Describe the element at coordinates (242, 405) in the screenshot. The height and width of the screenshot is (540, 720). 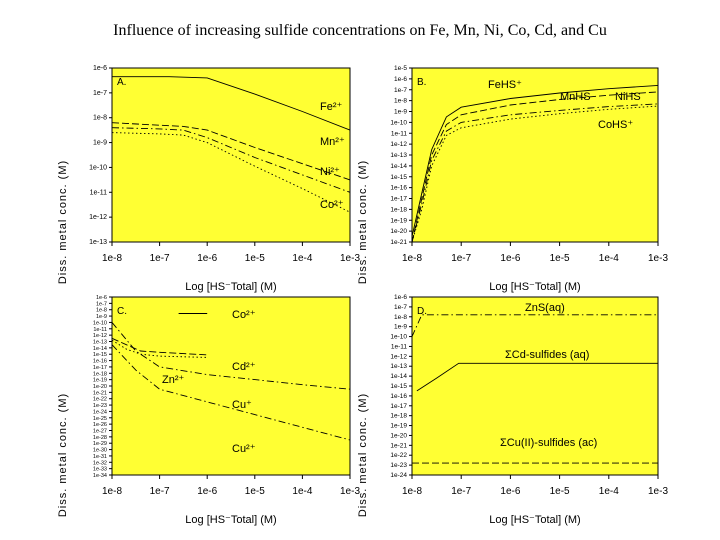
I see `series-label: Cu⁺` at that location.